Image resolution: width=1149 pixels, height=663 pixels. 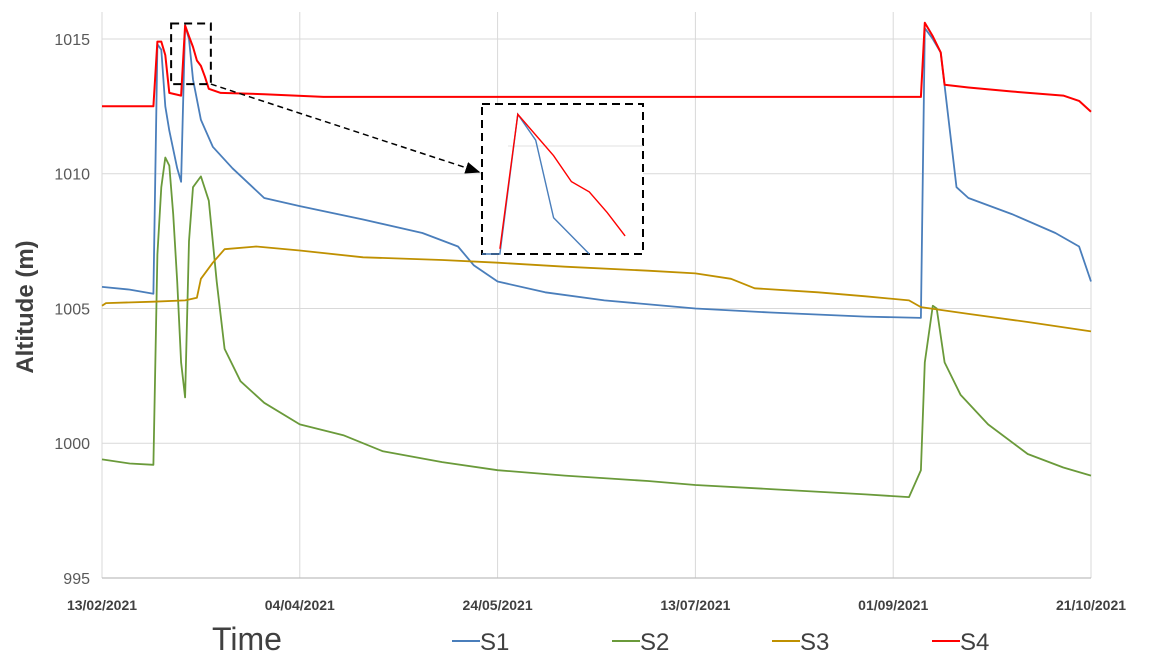 What do you see at coordinates (1091, 605) in the screenshot?
I see `x-tick-label: 21/10/2021` at bounding box center [1091, 605].